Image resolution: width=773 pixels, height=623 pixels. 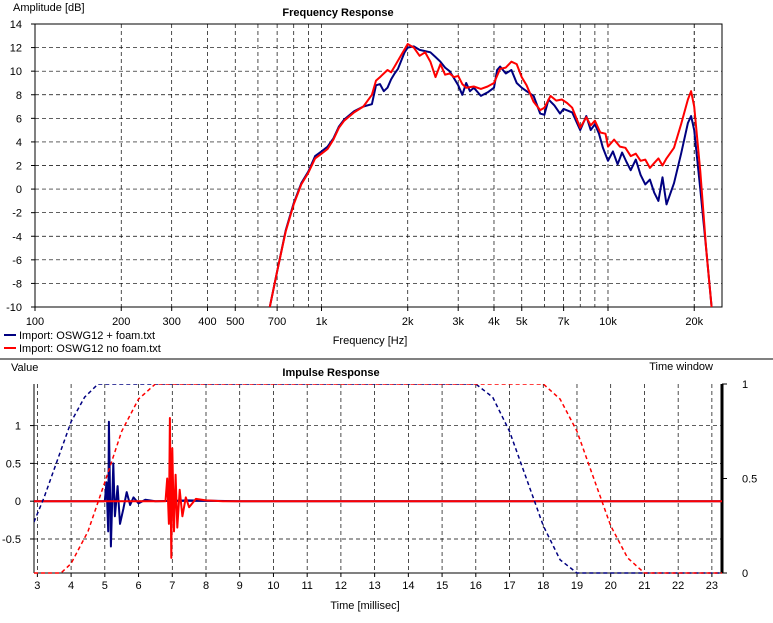 What do you see at coordinates (749, 480) in the screenshot?
I see `ir-y2-tick-label: 0.5` at bounding box center [749, 480].